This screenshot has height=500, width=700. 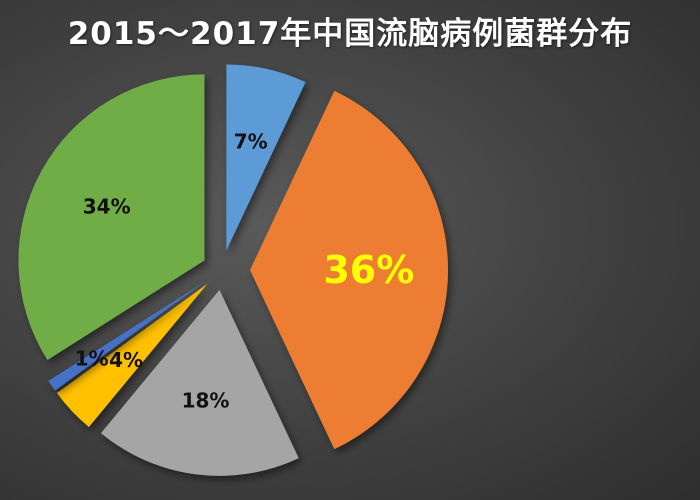 What do you see at coordinates (368, 270) in the screenshot?
I see `data-label-b: 36%` at bounding box center [368, 270].